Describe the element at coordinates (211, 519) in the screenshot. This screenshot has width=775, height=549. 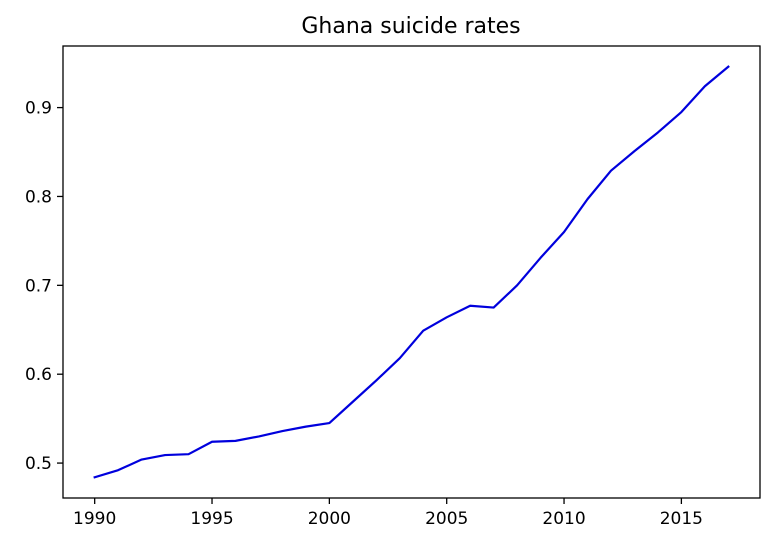
I see `x-tick-label: 1995` at that location.